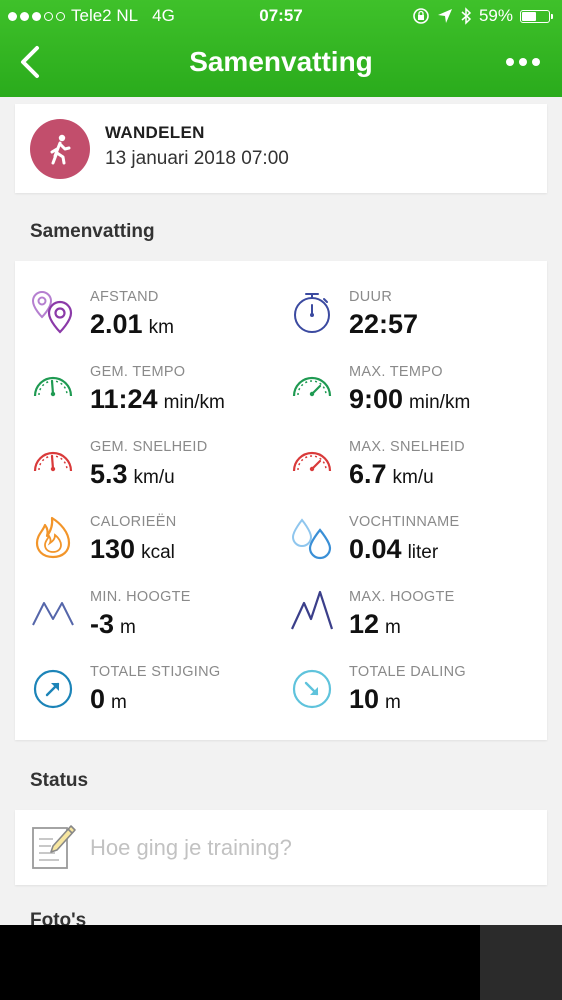  I want to click on stat-totale-daling: TOTALE DALING 10 m, so click(419, 699).